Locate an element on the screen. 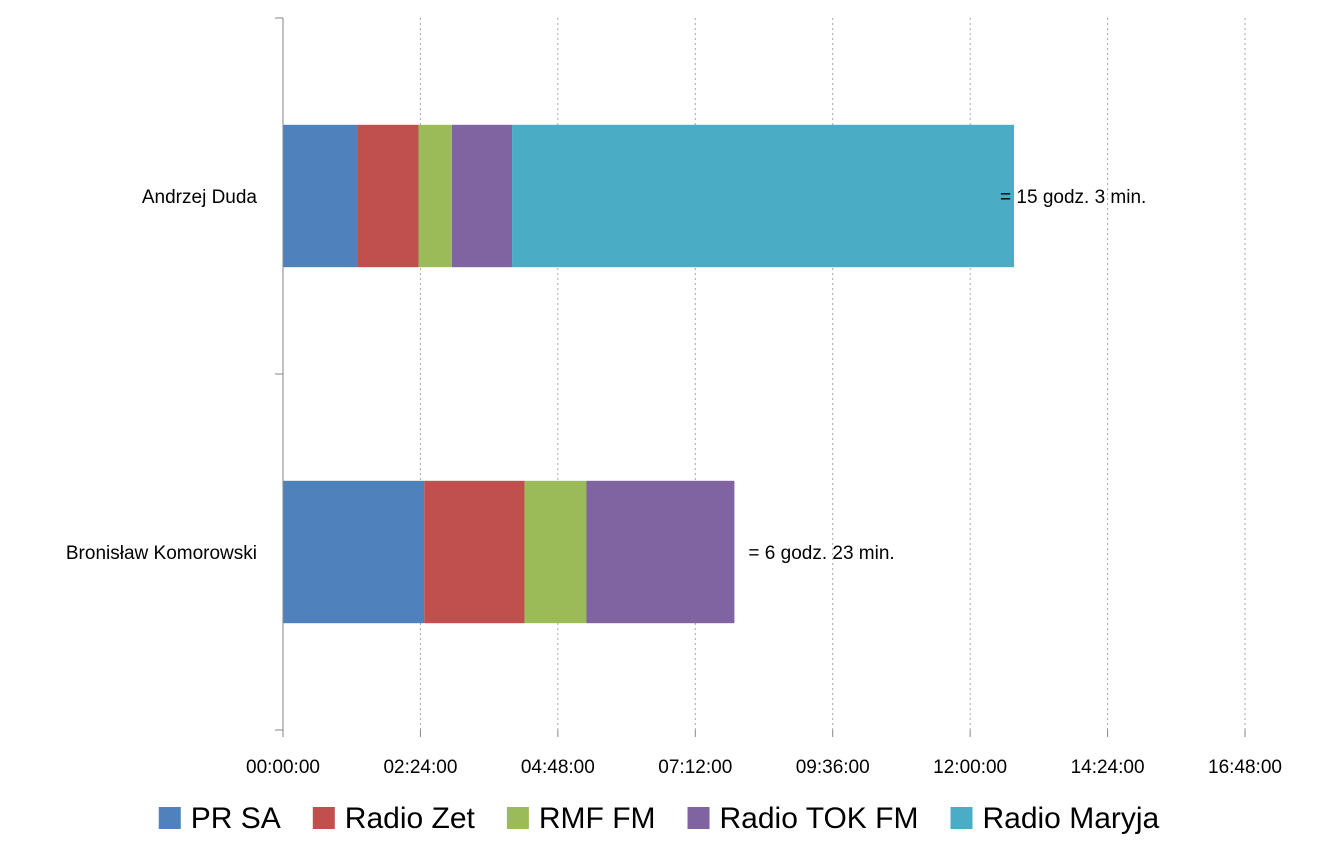 The width and height of the screenshot is (1318, 844). x-tick-label: 04:48:00 is located at coordinates (558, 767).